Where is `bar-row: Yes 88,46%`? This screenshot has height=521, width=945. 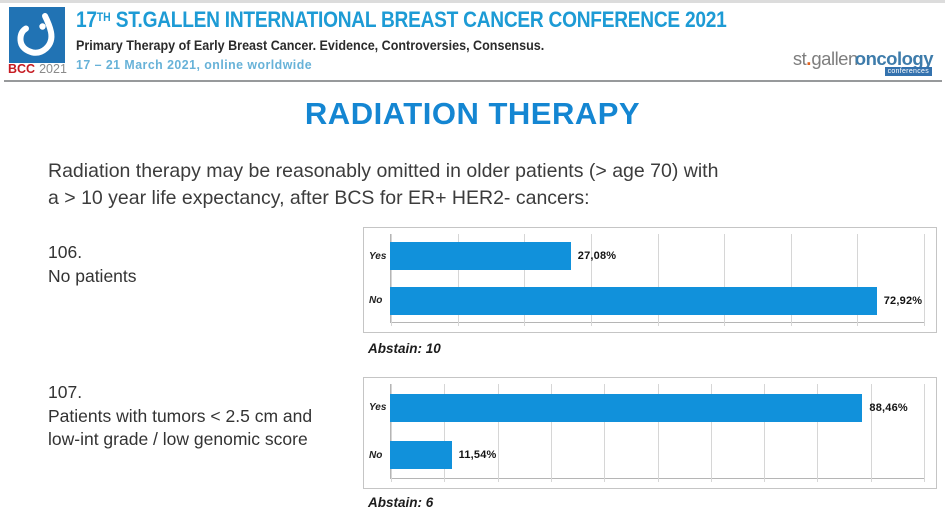
bar-row: Yes 88,46% is located at coordinates (644, 407).